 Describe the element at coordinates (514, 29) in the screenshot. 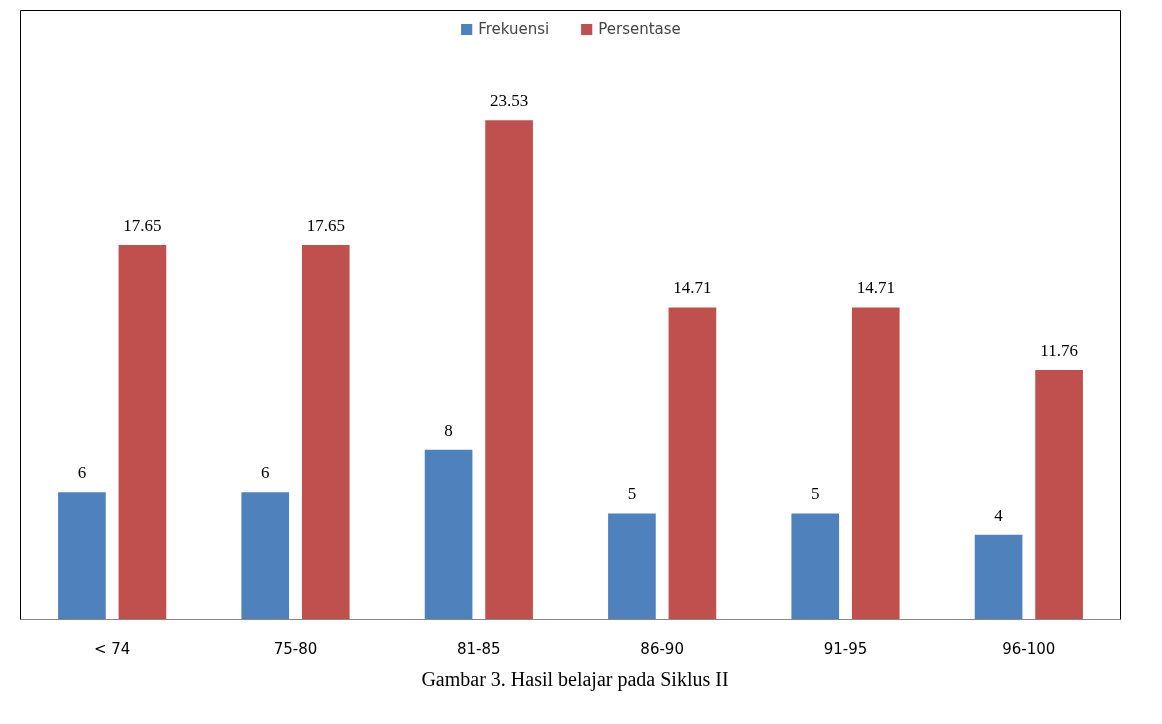

I see `legend-label: Frekuensi` at that location.